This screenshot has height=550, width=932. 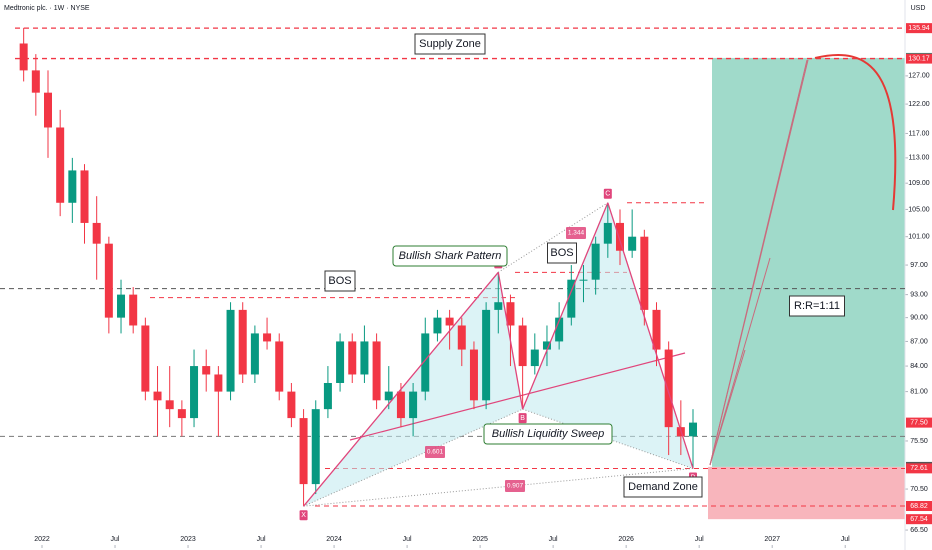 What do you see at coordinates (450, 256) in the screenshot?
I see `annotation: Bullish Shark Pattern` at bounding box center [450, 256].